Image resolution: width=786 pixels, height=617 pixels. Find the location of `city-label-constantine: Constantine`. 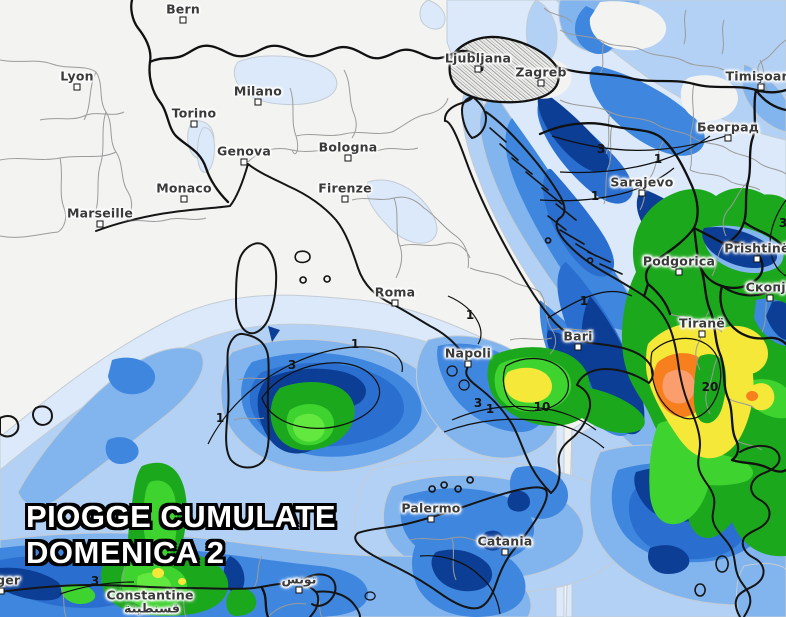

city-label-constantine: Constantine is located at coordinates (150, 595).